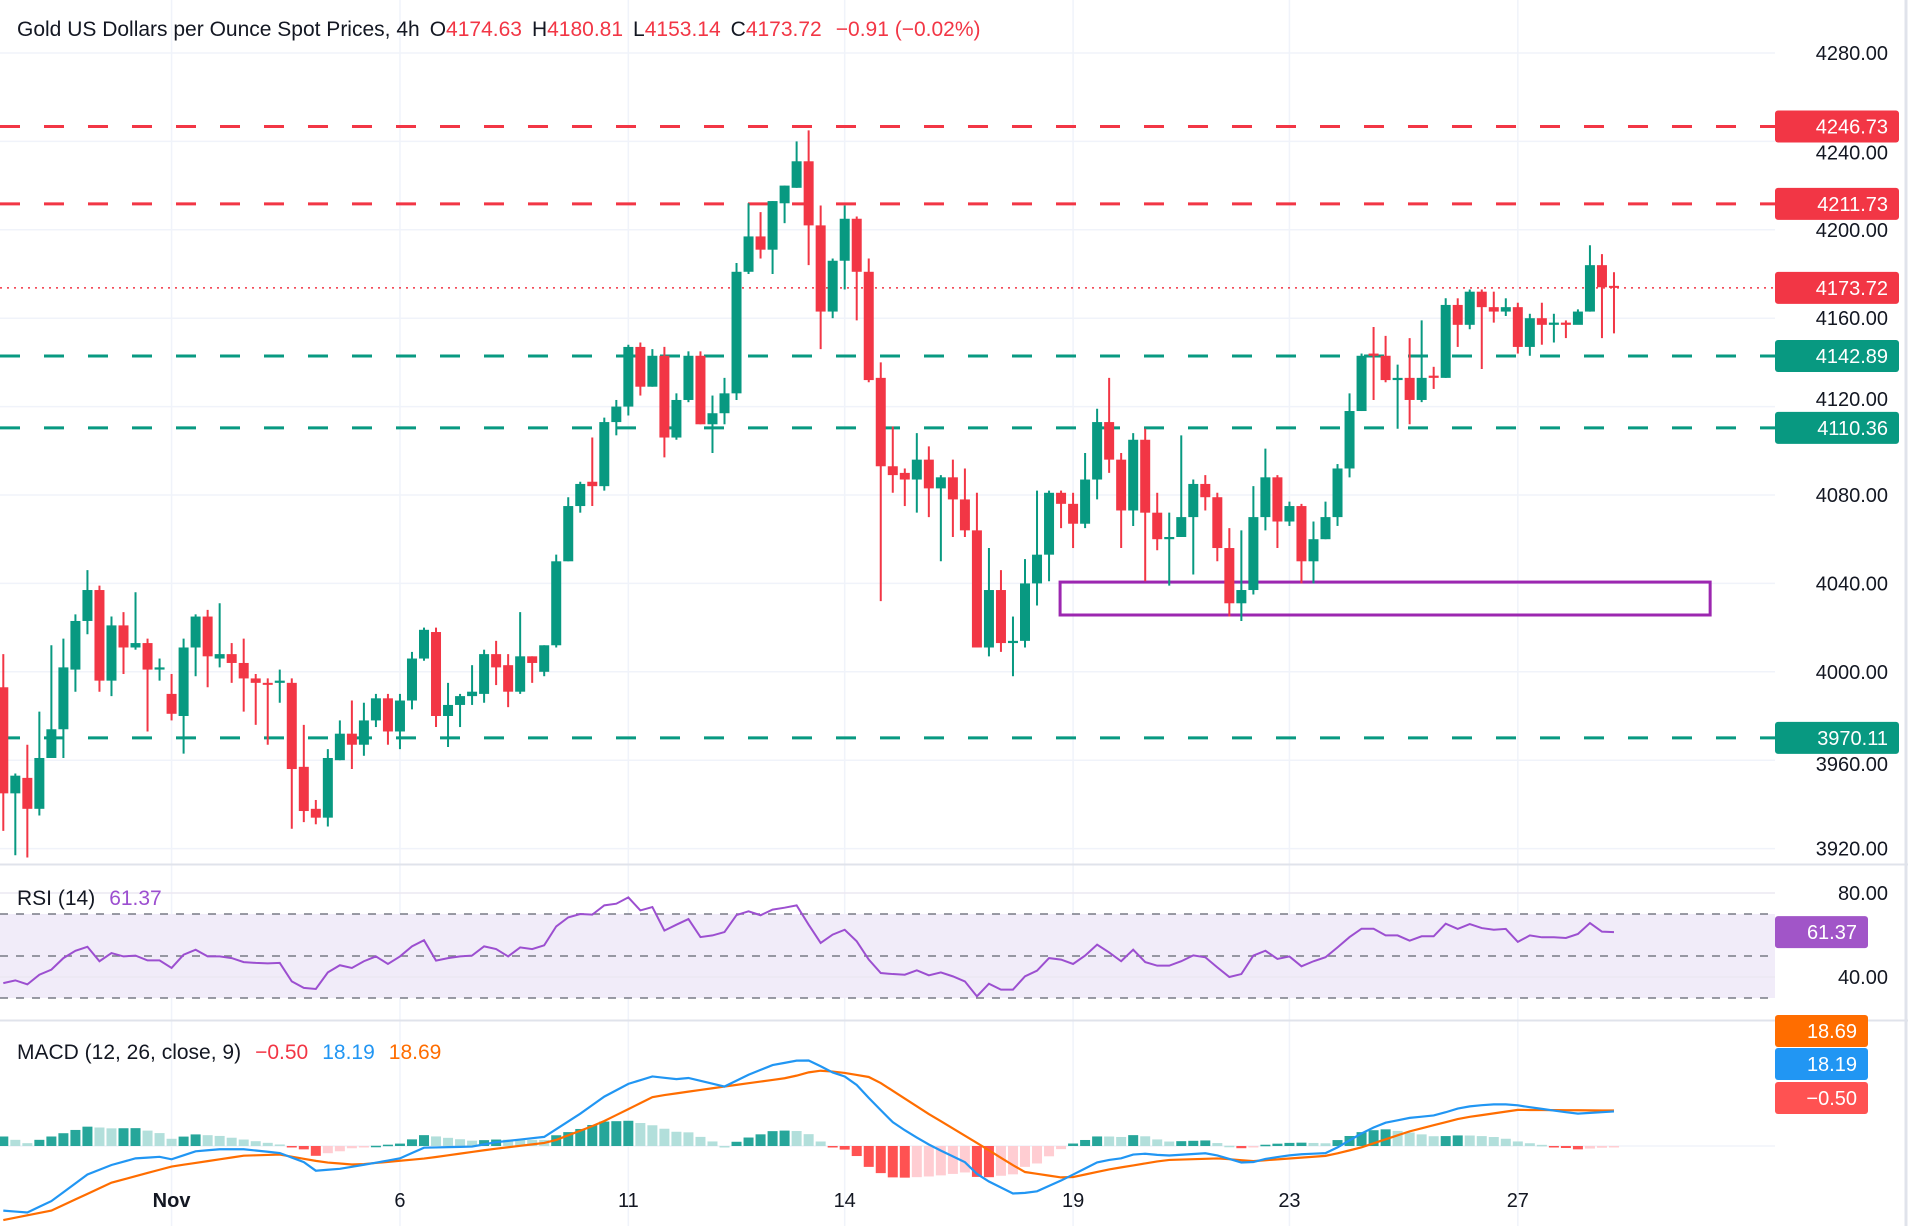  Describe the element at coordinates (585, 29) in the screenshot. I see `high-value: 4180.81` at that location.